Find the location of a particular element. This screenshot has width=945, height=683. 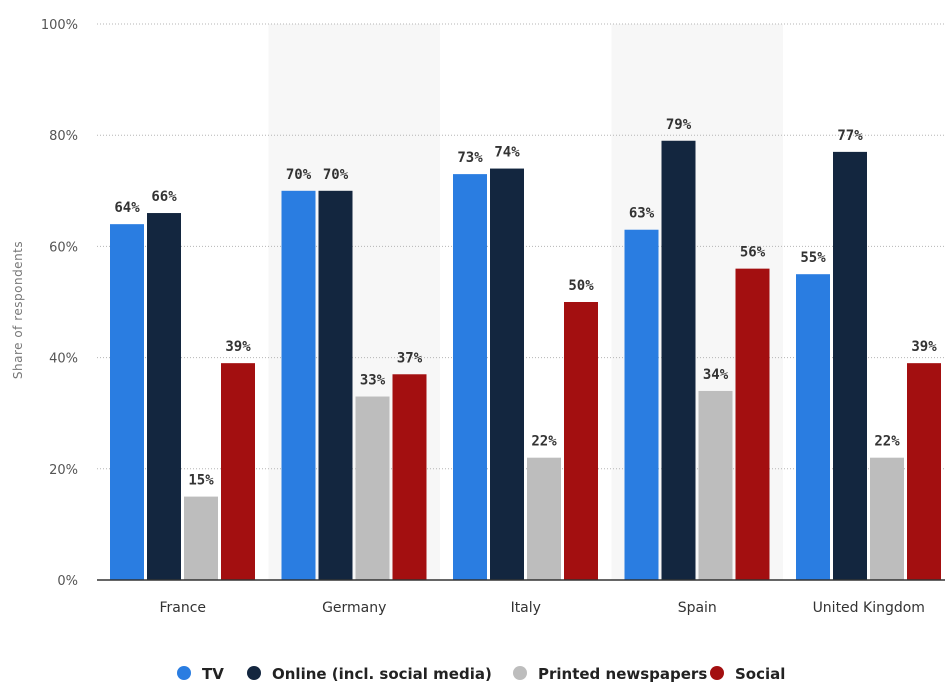

y-axis-title: Share of respondents is located at coordinates (18, 310).